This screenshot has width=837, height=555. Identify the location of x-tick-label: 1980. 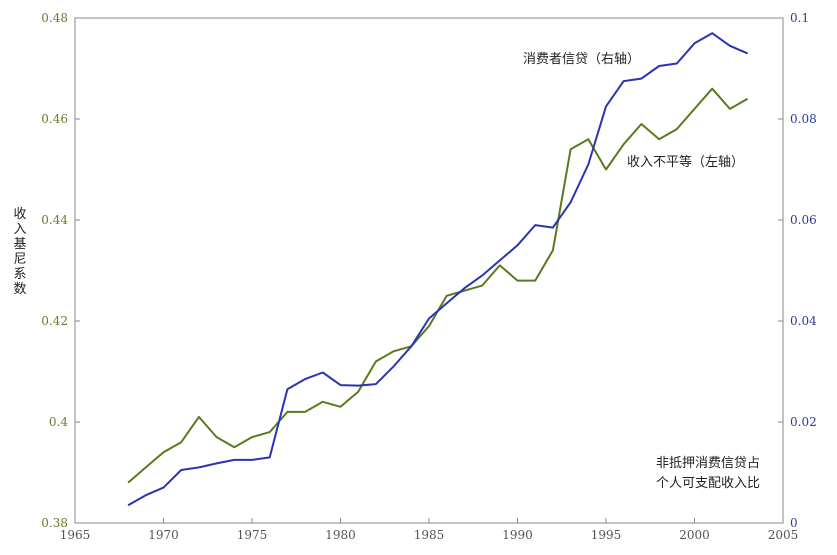
(340, 535).